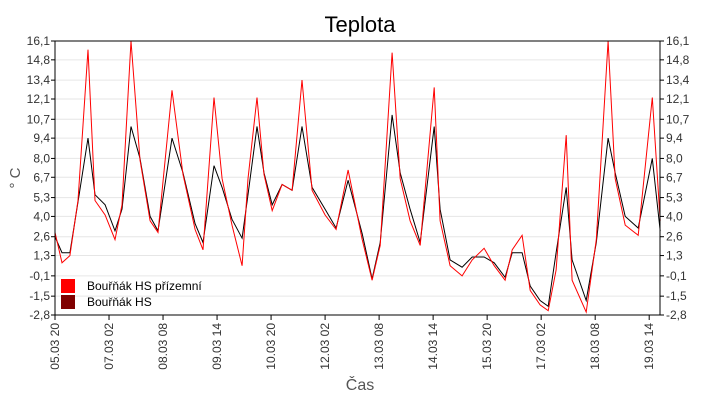 Image resolution: width=720 pixels, height=405 pixels. Describe the element at coordinates (361, 24) in the screenshot. I see `chart-title: Teplota` at that location.